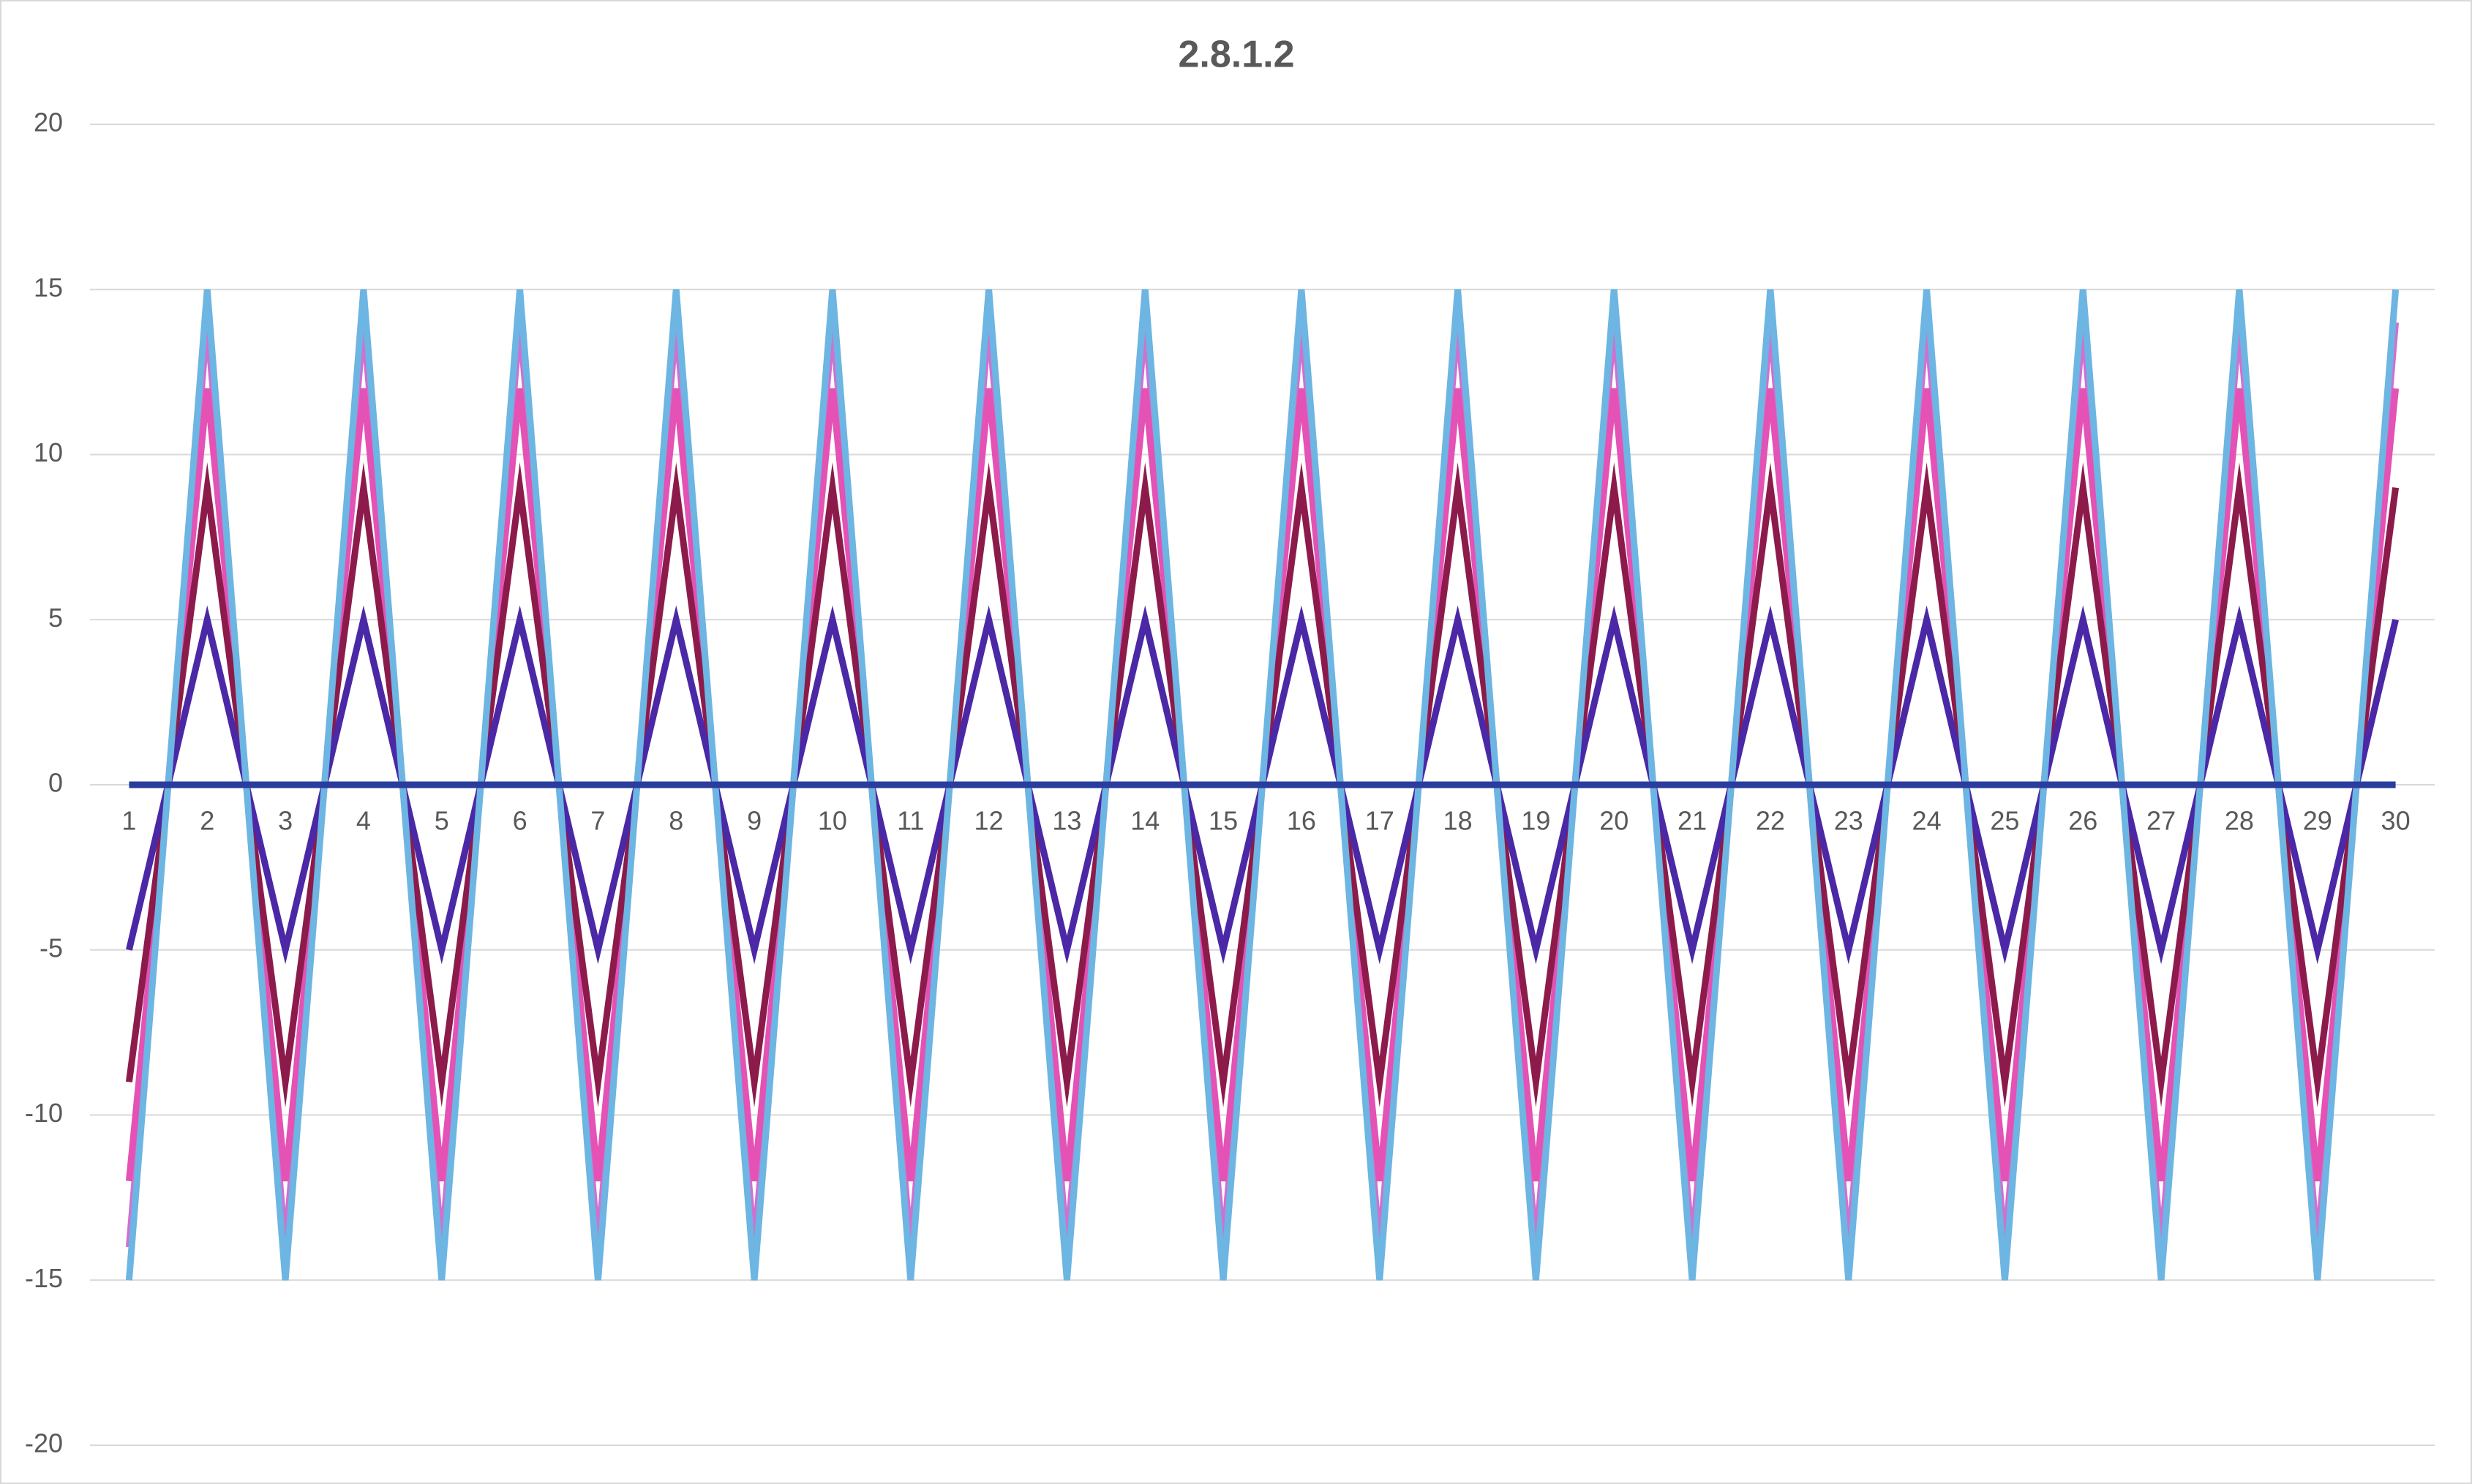  What do you see at coordinates (44, 1113) in the screenshot?
I see `y-tick-label: -10` at bounding box center [44, 1113].